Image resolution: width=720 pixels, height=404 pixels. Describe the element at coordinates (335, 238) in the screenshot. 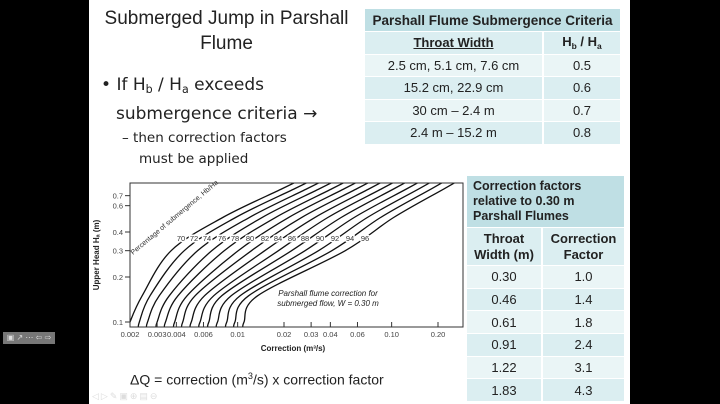

I see `curve-label: 92` at that location.